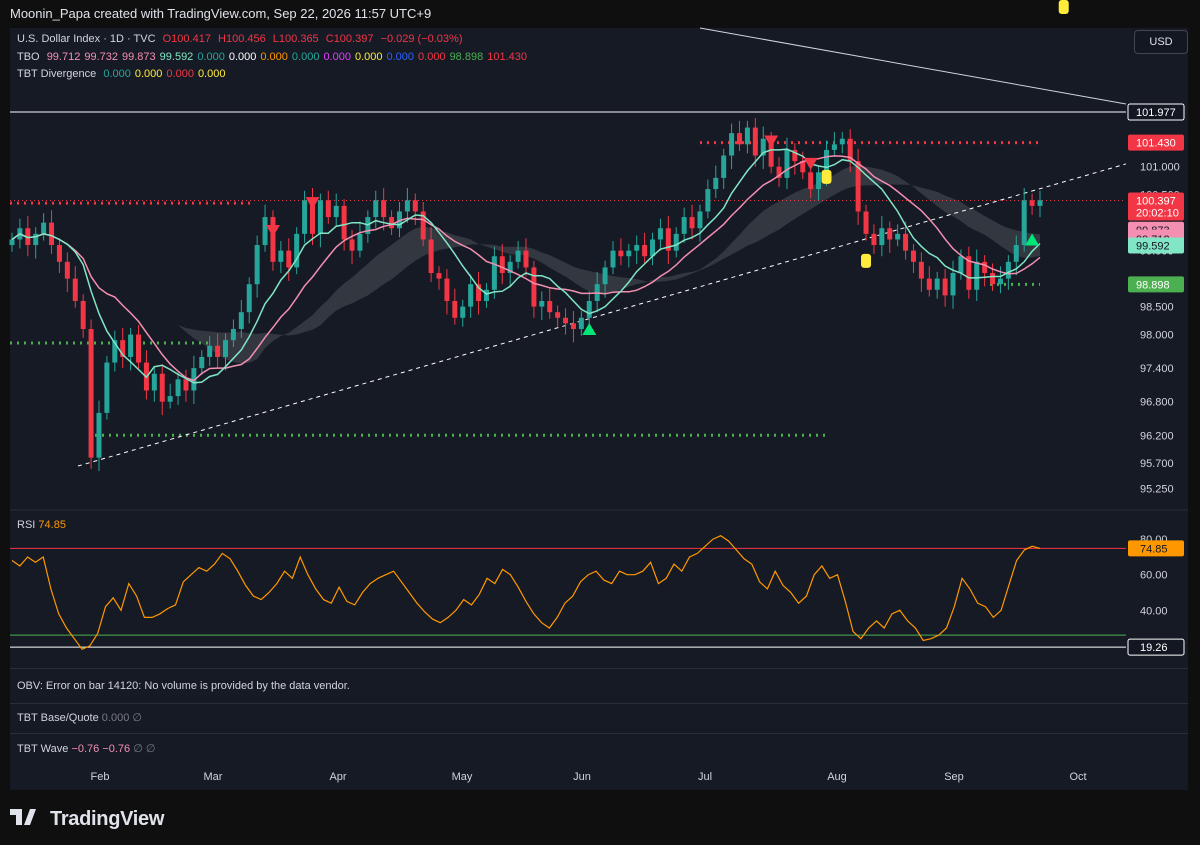  Describe the element at coordinates (211, 74) in the screenshot. I see `tbt-div-value-3: 0.000` at that location.